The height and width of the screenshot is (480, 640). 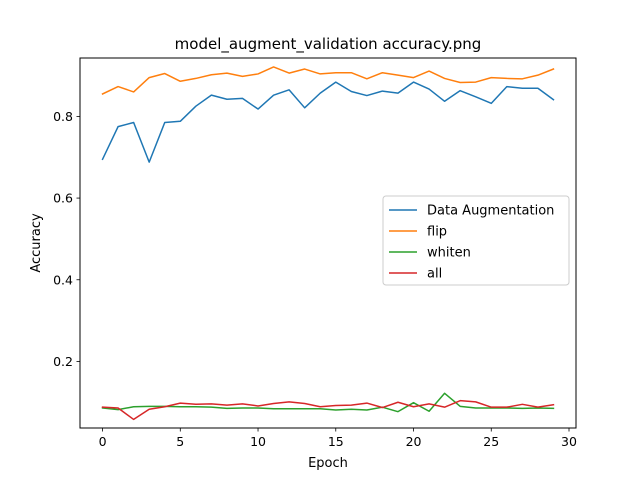 I want to click on legend: Data Augmentation flip whiten all, so click(x=476, y=240).